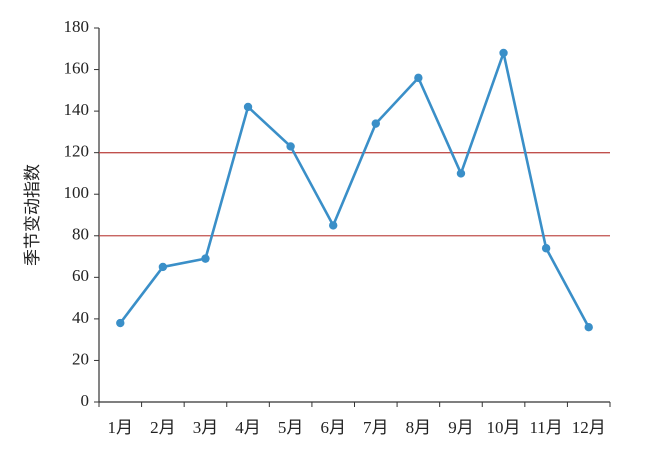 The width and height of the screenshot is (650, 456). I want to click on y-axis-label: 季节变动指数, so click(32, 215).